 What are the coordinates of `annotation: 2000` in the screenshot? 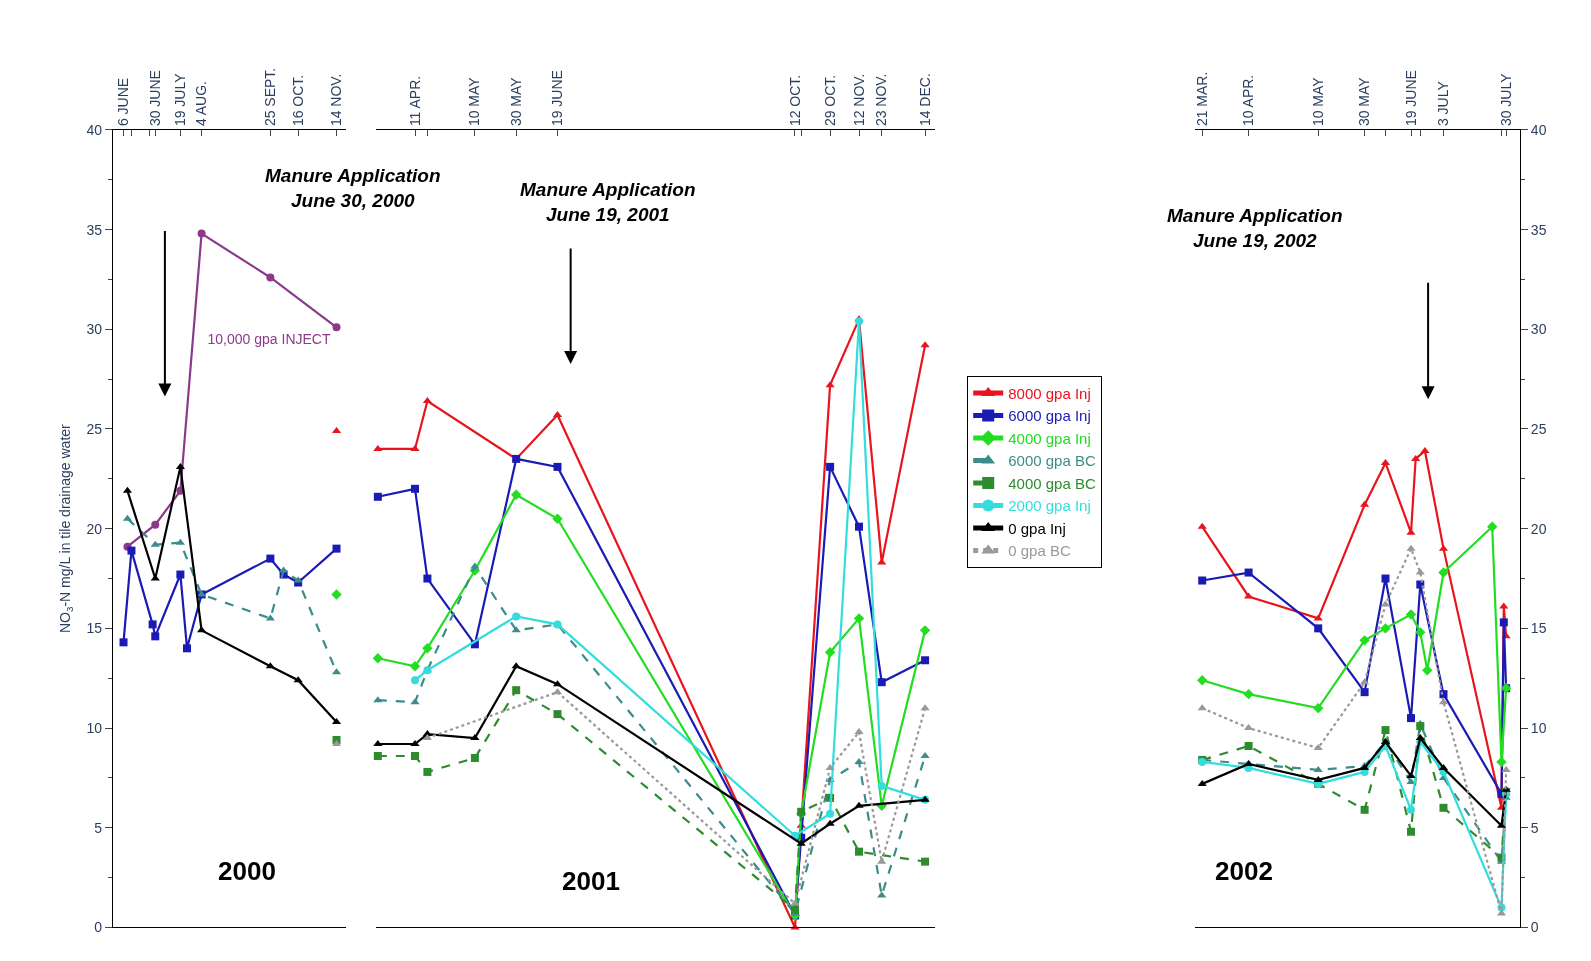 It's located at (247, 871).